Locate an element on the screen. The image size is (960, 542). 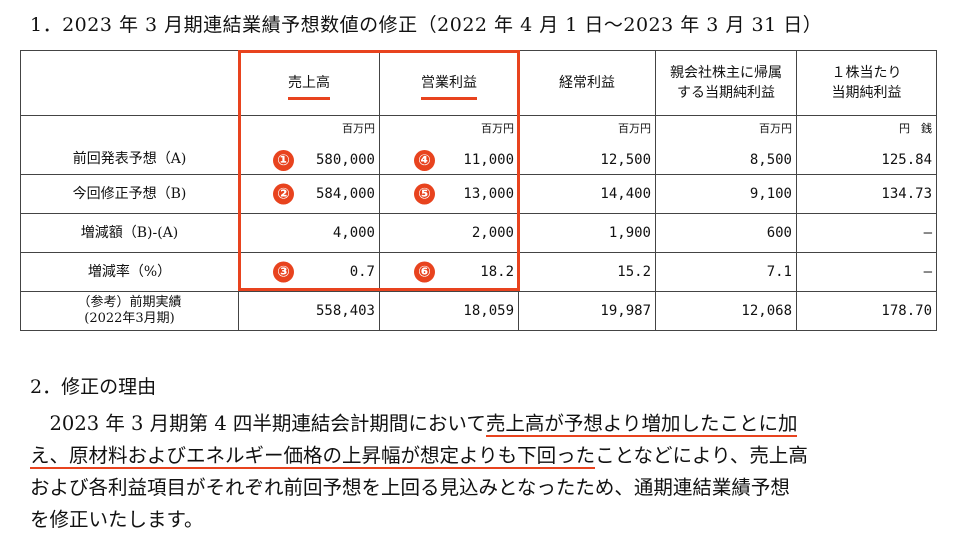
table-cell: 百万円 8,500 is located at coordinates (726, 145).